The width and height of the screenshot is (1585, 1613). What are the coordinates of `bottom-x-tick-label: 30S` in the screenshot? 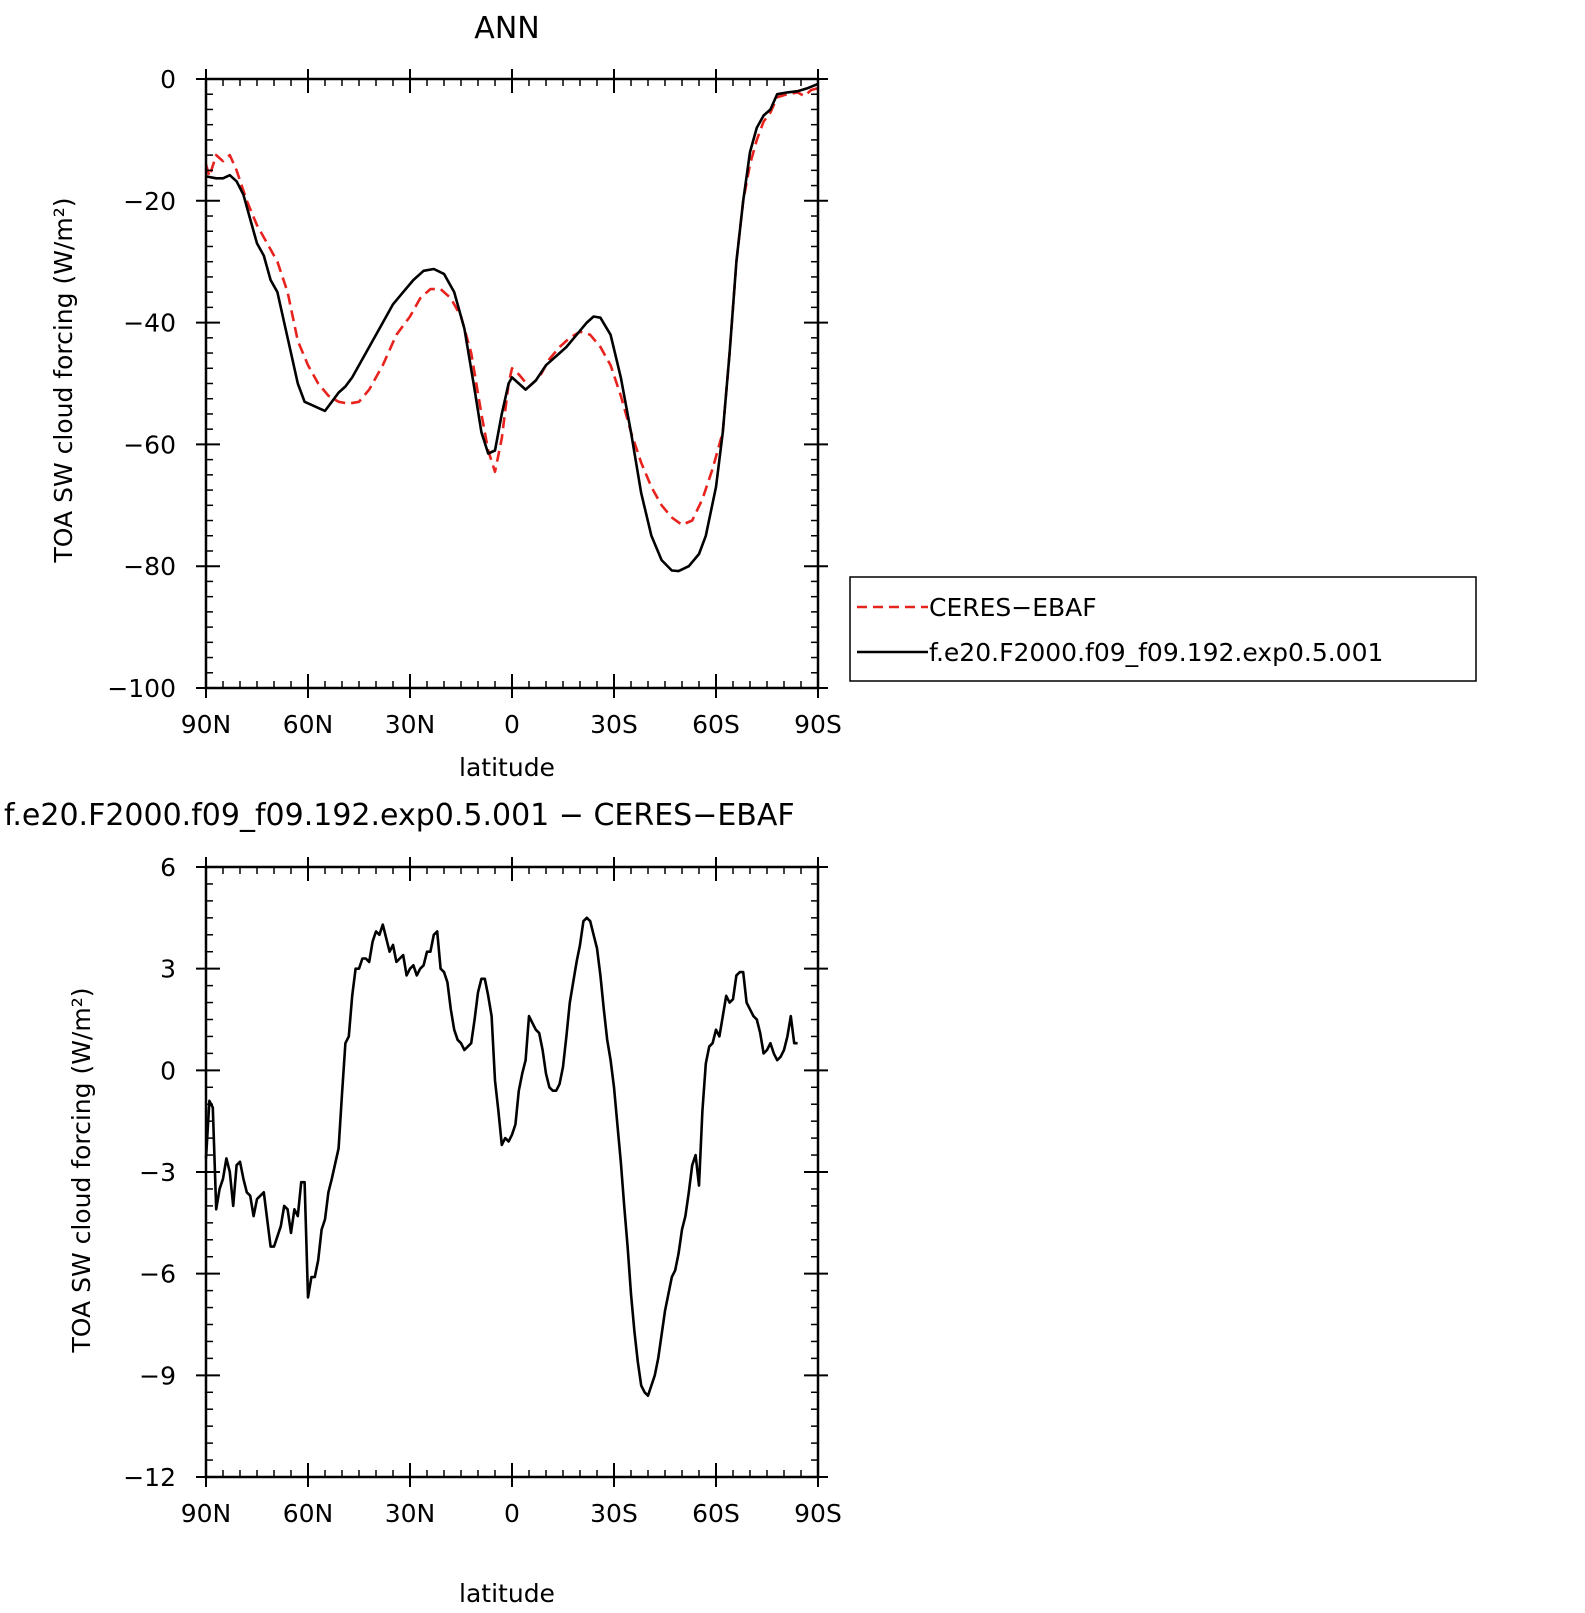 It's located at (614, 1513).